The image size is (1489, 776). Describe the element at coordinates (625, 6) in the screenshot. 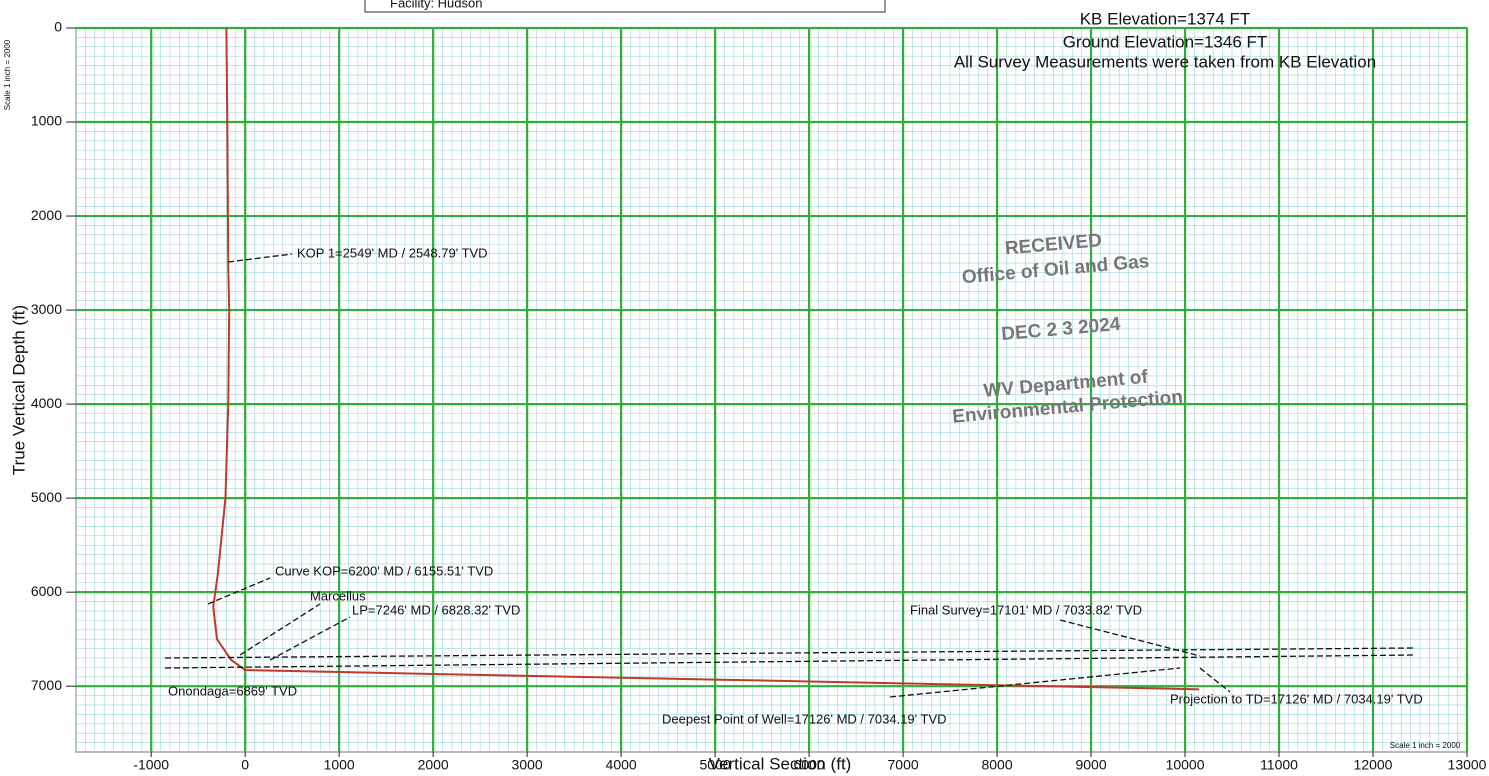

I see `facility-box` at that location.